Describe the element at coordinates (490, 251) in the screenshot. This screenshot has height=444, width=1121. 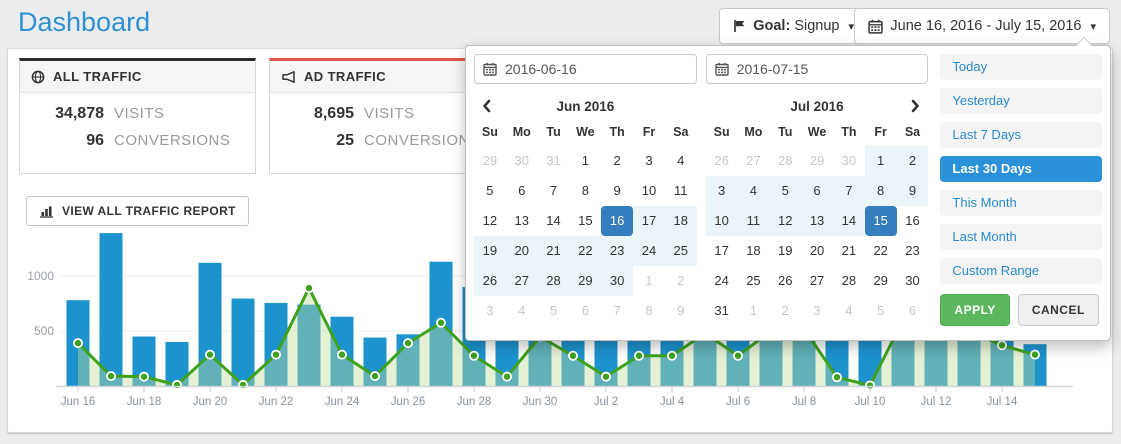
I see `calendar-day: 19` at that location.